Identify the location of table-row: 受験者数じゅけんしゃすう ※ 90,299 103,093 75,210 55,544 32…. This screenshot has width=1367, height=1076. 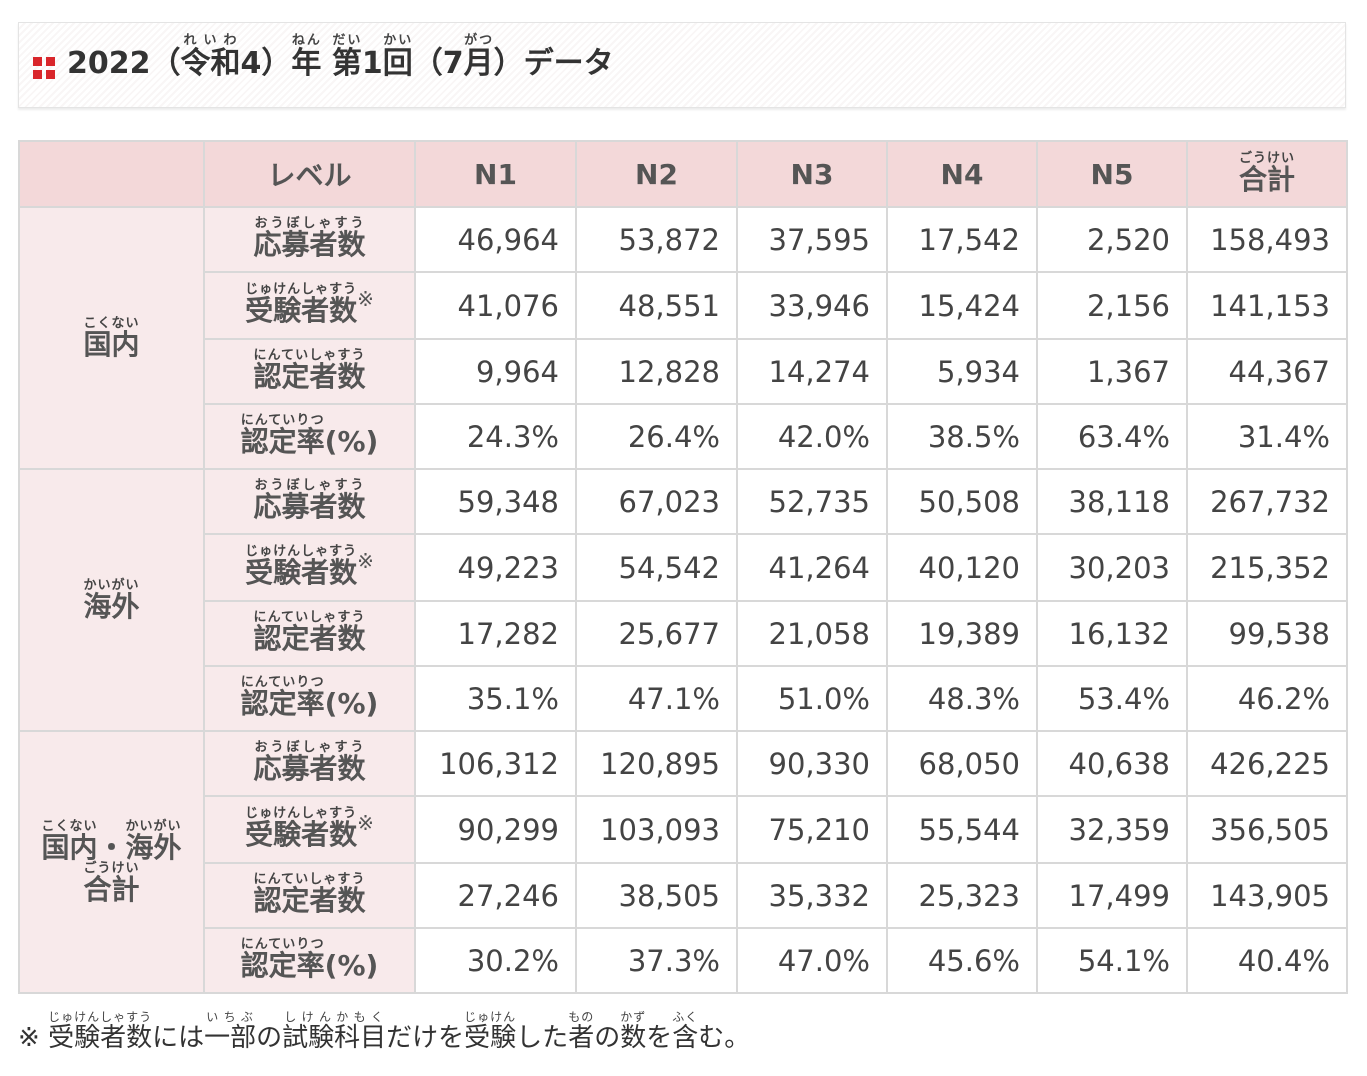
(683, 829).